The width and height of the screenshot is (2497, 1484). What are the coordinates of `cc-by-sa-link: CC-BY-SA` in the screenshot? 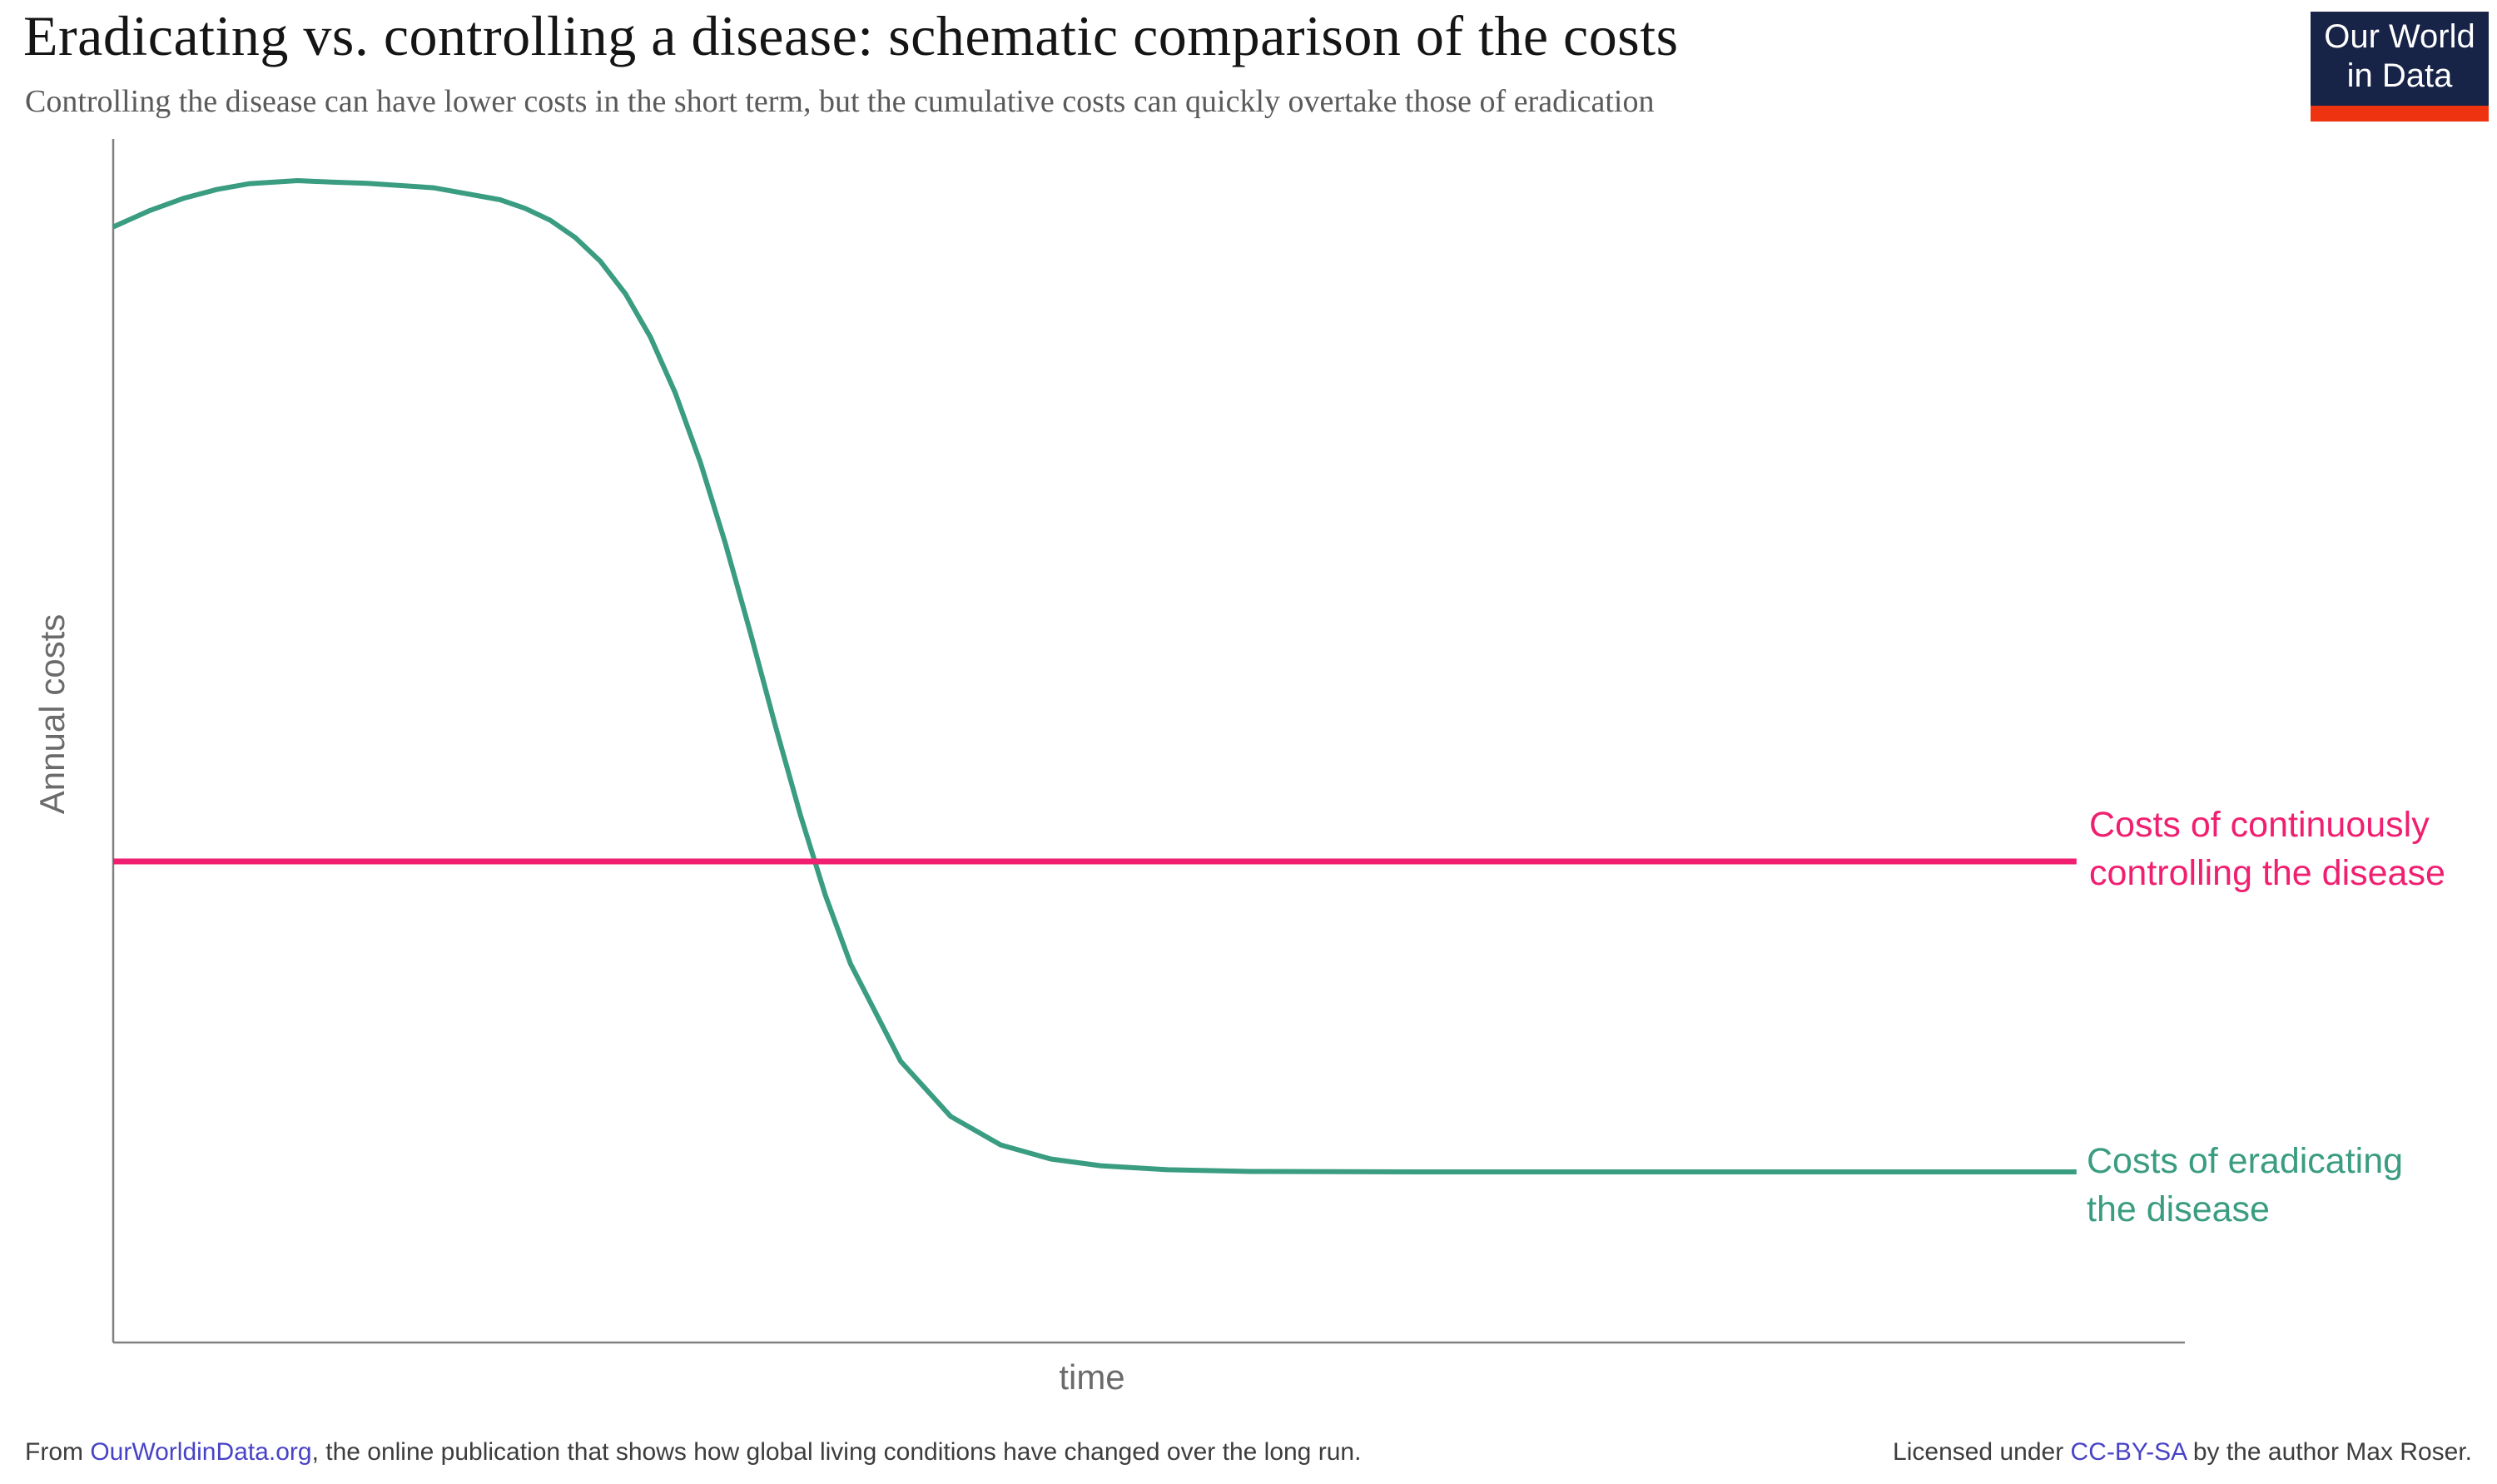 It's located at (2128, 1452).